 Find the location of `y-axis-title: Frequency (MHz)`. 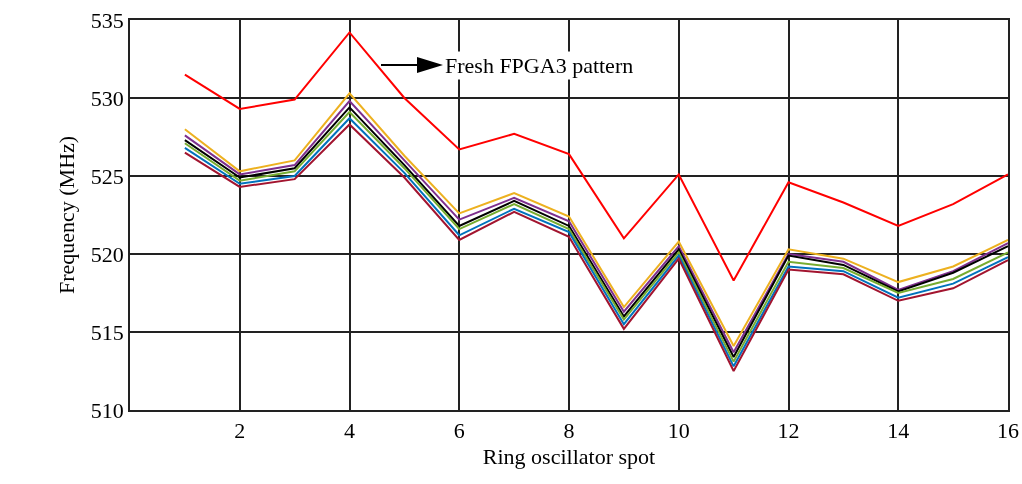

y-axis-title: Frequency (MHz) is located at coordinates (67, 215).